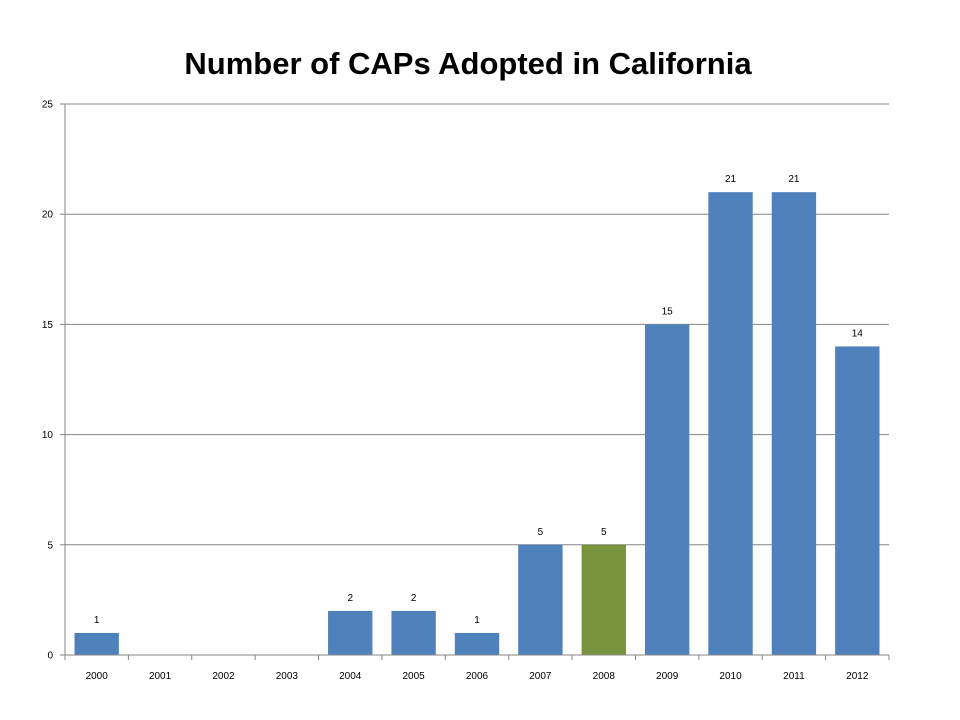 This screenshot has width=960, height=720. Describe the element at coordinates (603, 599) in the screenshot. I see `bar-2008` at that location.